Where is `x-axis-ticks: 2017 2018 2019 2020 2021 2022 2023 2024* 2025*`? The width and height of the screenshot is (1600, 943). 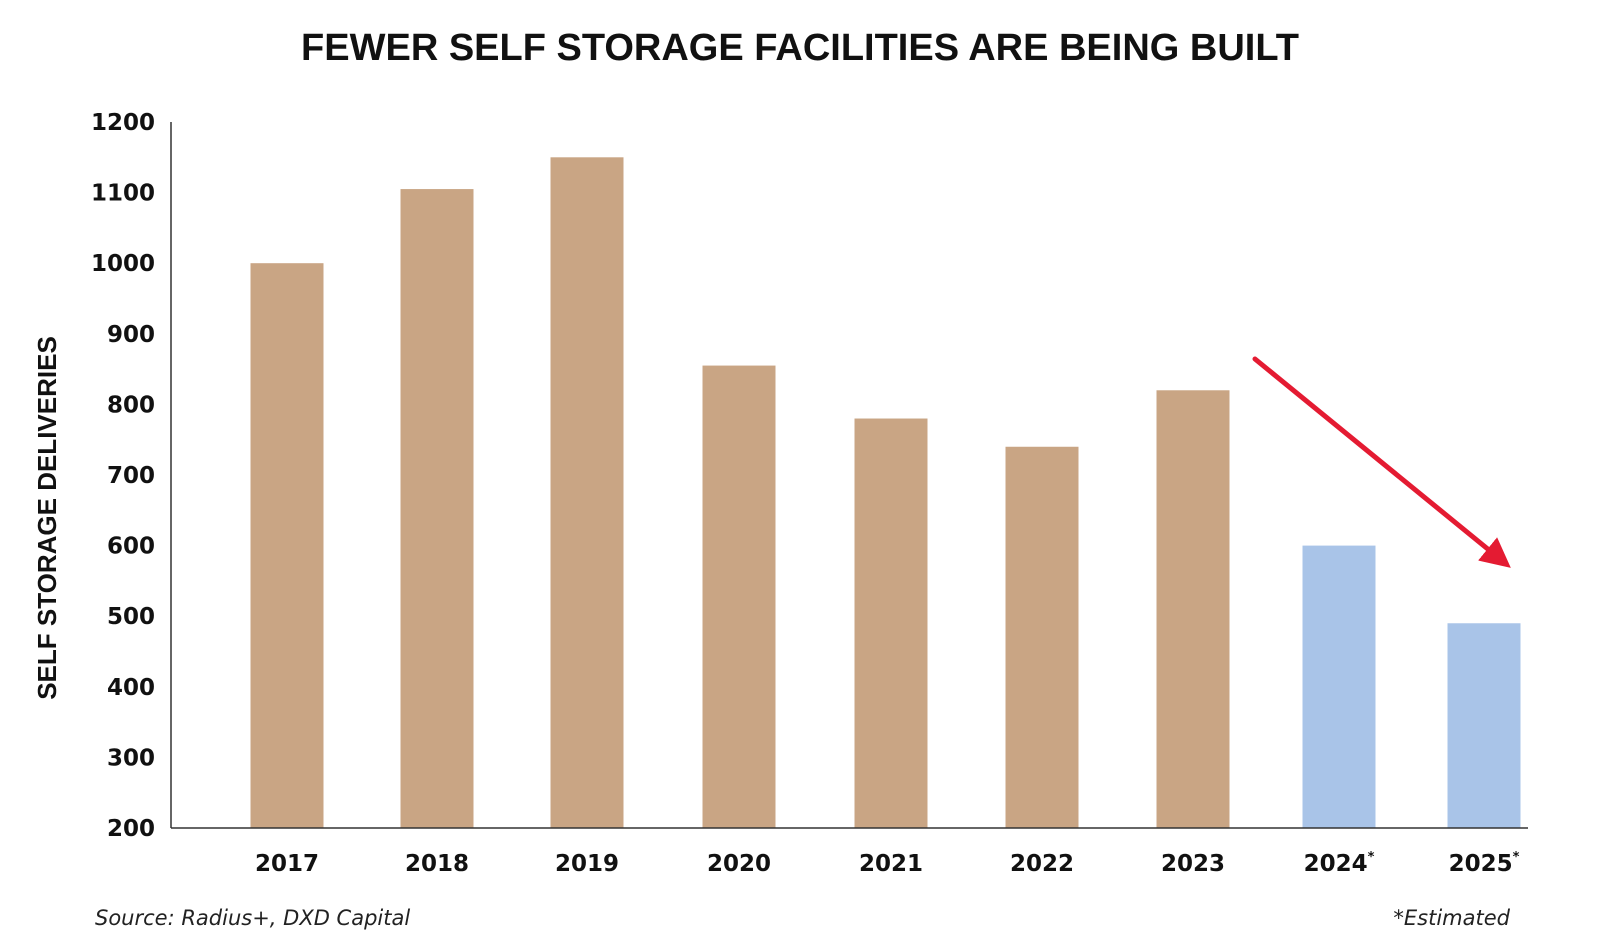 x-axis-ticks: 2017 2018 2019 2020 2021 2022 2023 2024* 2025* is located at coordinates (887, 863).